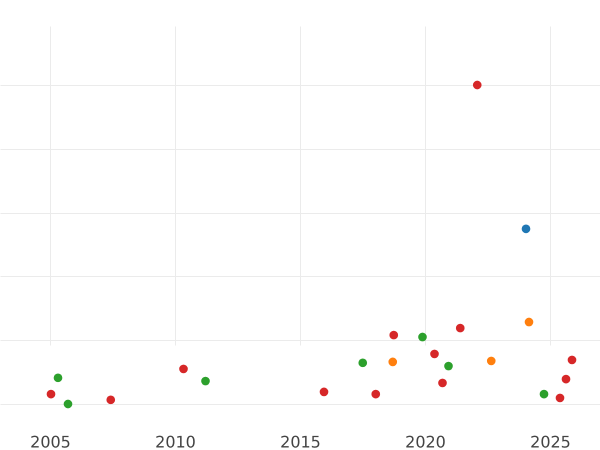 Image resolution: width=600 pixels, height=450 pixels. What do you see at coordinates (550, 441) in the screenshot?
I see `x-tick-label: 2025` at bounding box center [550, 441].